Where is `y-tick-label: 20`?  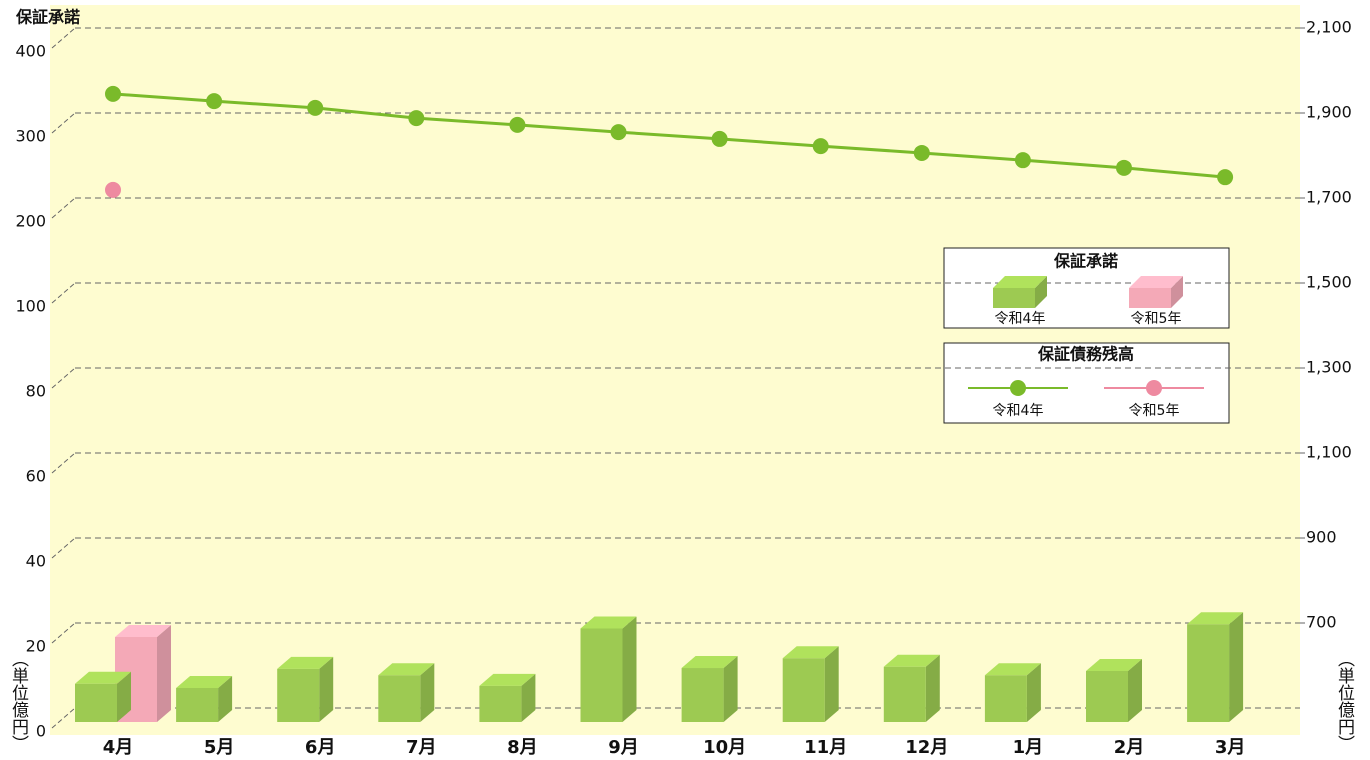 y-tick-label: 20 is located at coordinates (36, 646).